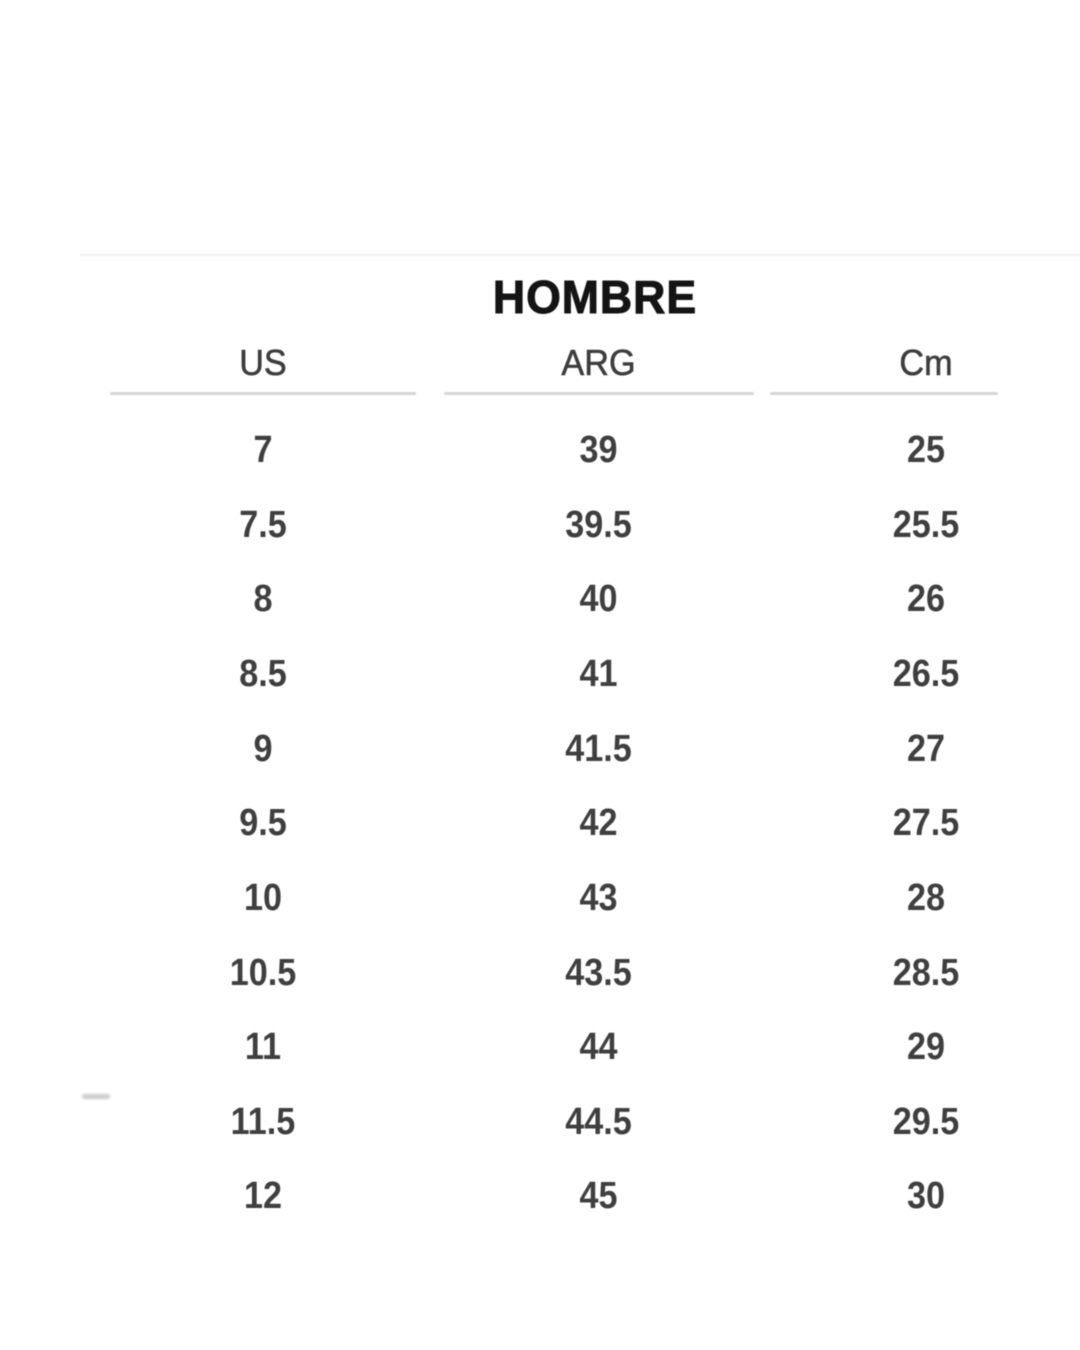  Describe the element at coordinates (926, 674) in the screenshot. I see `cell-cm: 26.5` at that location.